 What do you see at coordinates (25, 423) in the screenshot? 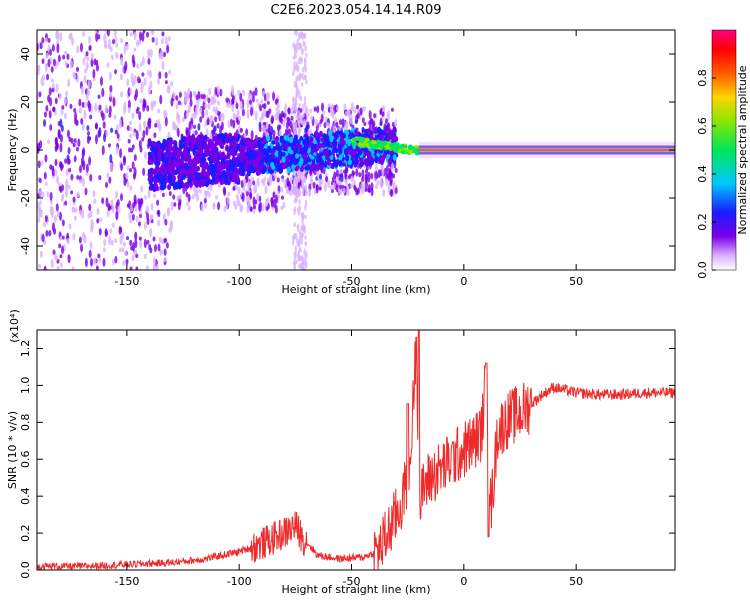
I see `y-tick-label: 0.8` at bounding box center [25, 423].